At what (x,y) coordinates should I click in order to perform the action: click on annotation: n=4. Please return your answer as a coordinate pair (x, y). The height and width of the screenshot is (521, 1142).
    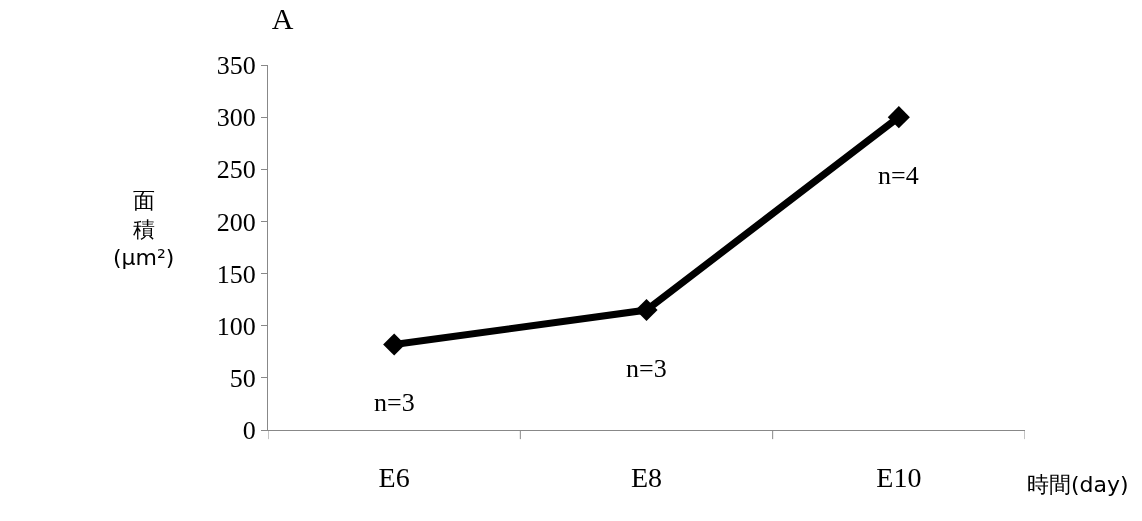
    Looking at the image, I should click on (898, 175).